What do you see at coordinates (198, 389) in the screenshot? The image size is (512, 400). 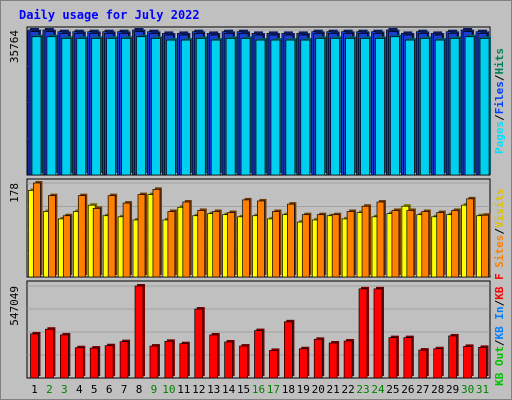 I see `x-tick-label-day-12: 12` at bounding box center [198, 389].